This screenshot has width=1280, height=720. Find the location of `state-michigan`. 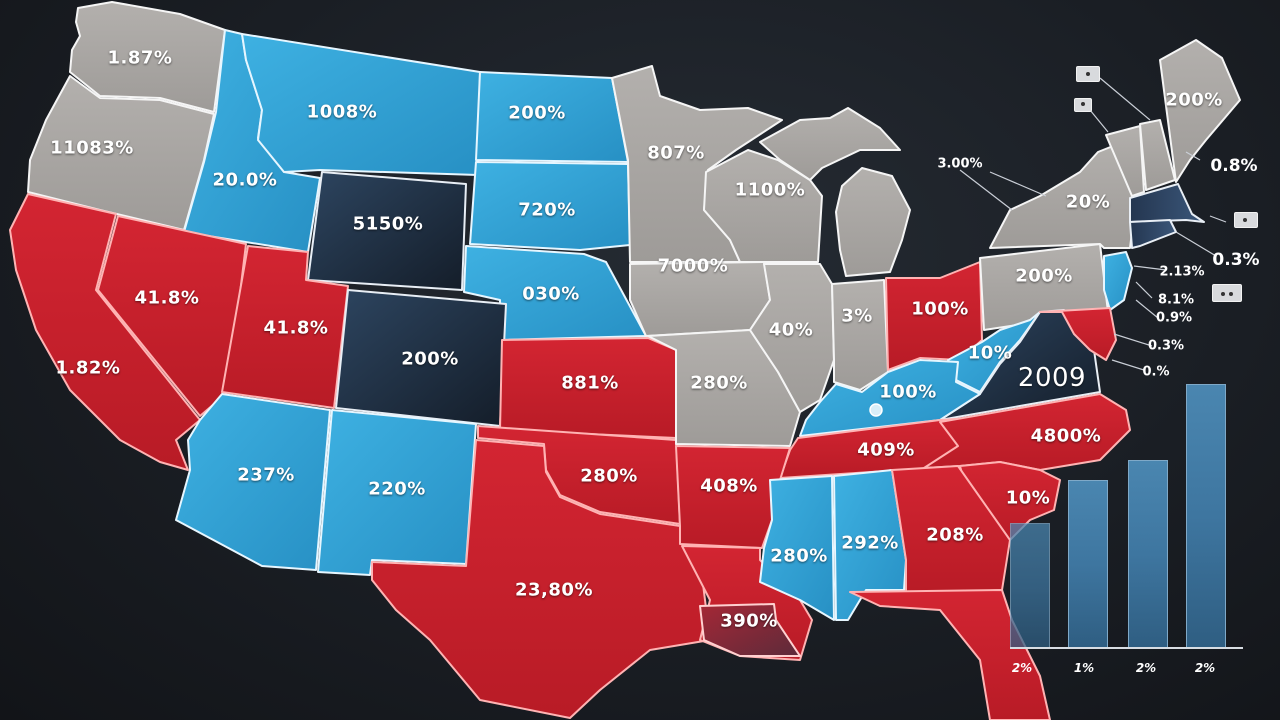

state-michigan is located at coordinates (873, 222).